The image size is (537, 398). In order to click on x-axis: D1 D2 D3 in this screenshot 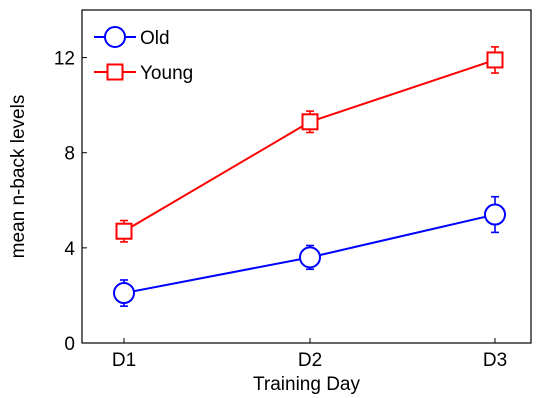, I will do `click(309, 354)`.